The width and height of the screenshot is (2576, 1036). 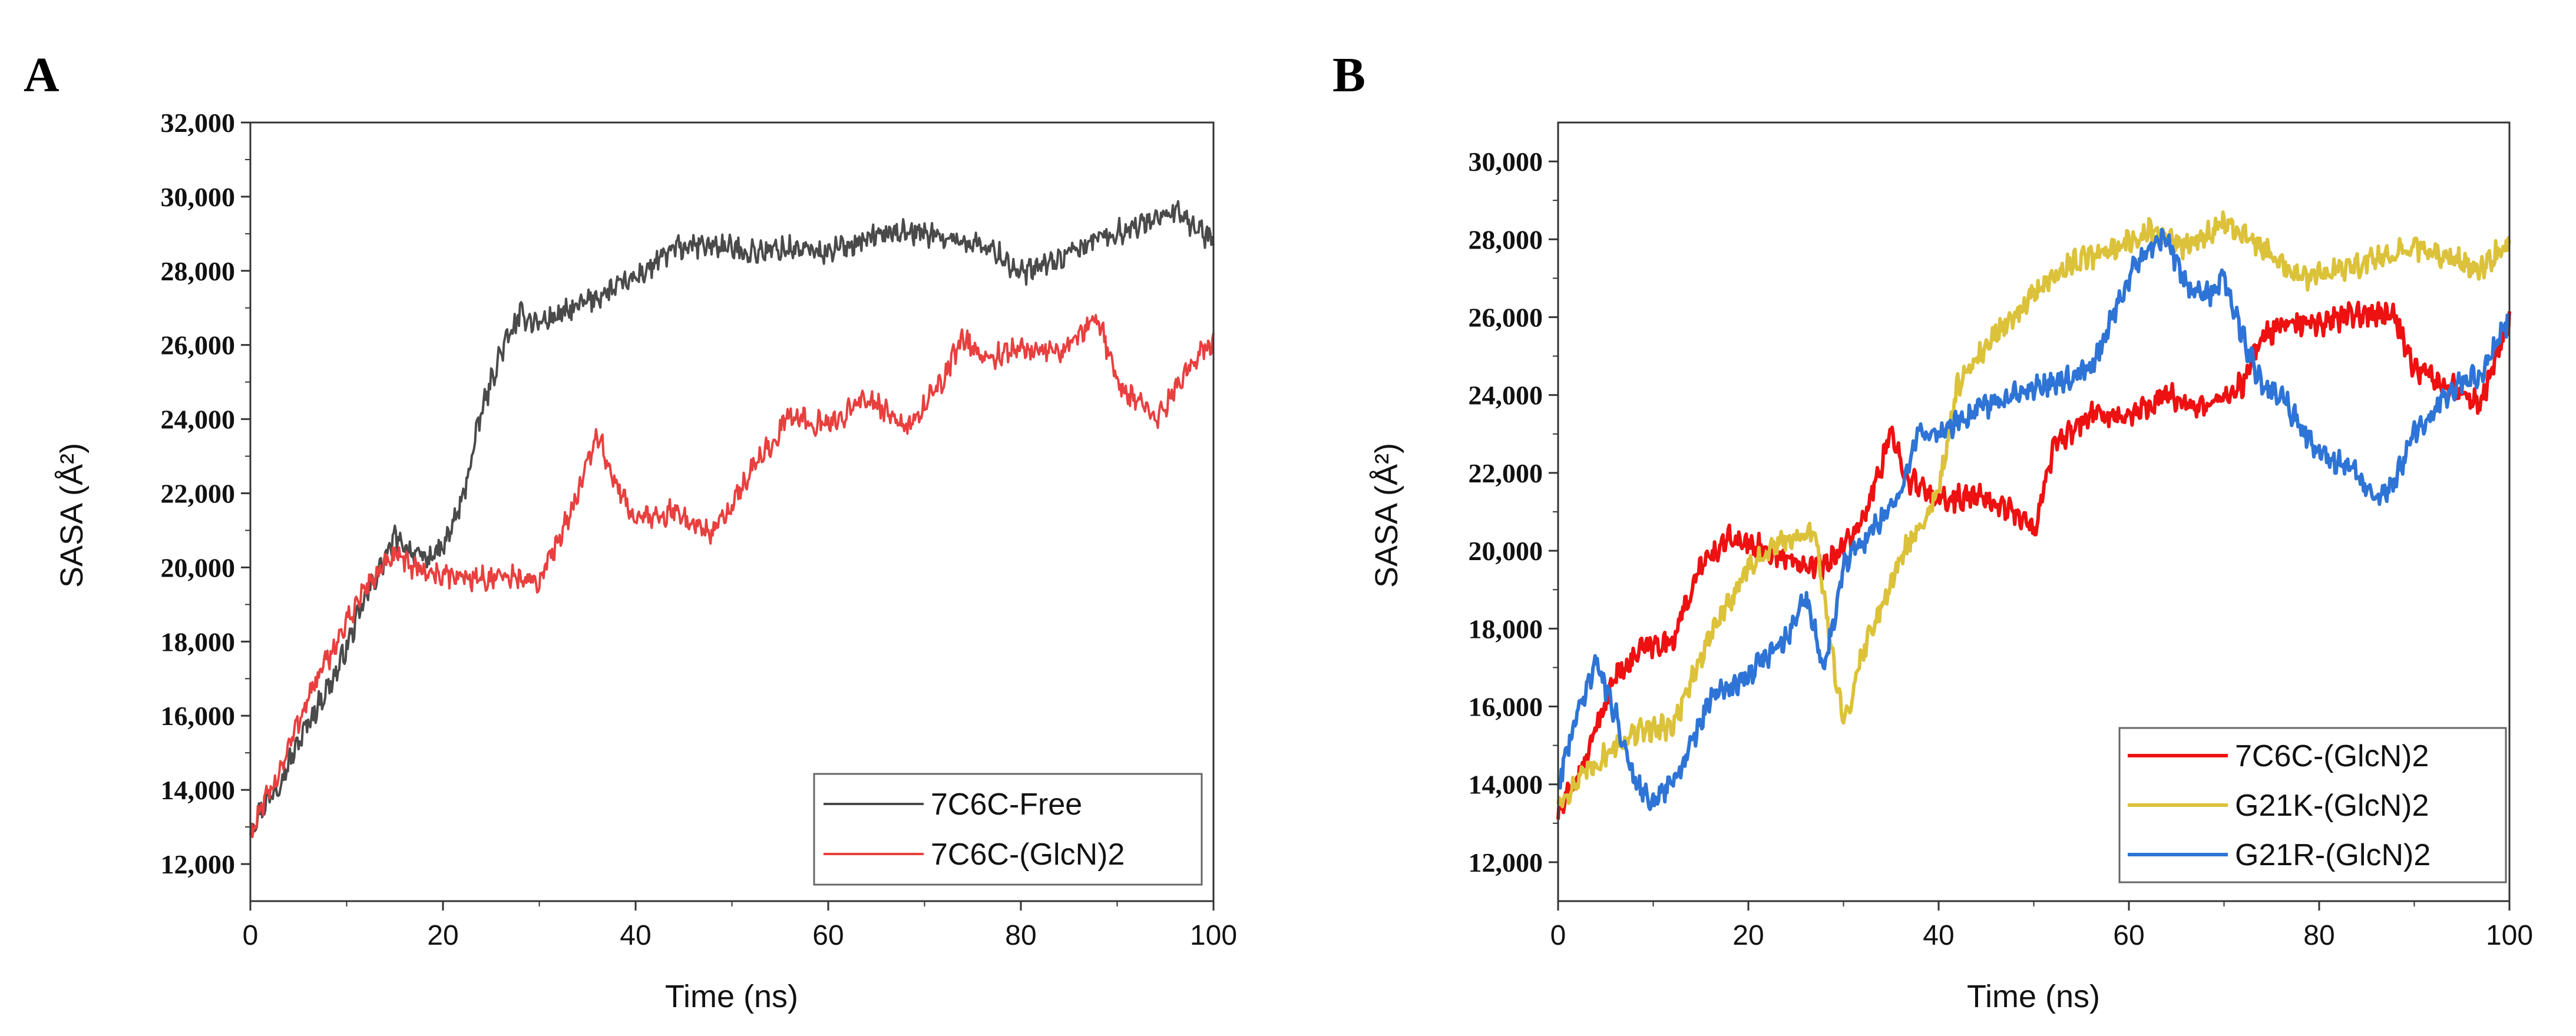 I want to click on panel-b-y-tick-label: 30,000, so click(x=1506, y=162).